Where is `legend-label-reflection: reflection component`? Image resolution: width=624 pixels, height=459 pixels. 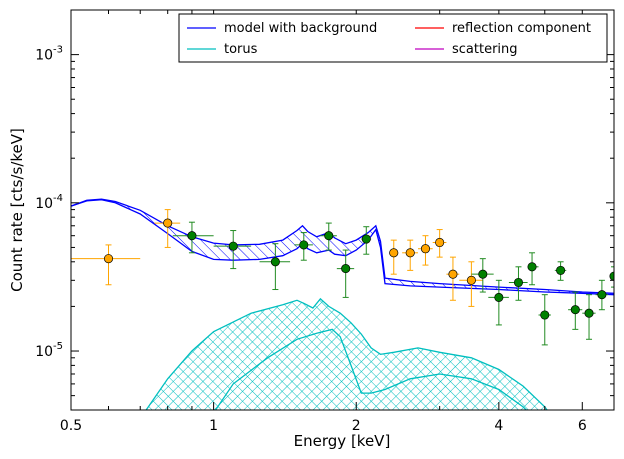
legend-label-reflection: reflection component is located at coordinates (521, 28).